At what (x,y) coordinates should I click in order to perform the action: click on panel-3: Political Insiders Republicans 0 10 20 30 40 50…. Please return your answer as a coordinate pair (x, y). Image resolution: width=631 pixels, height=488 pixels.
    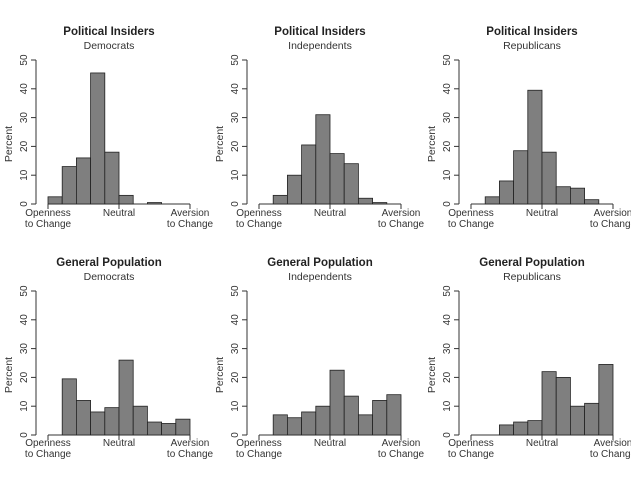
    Looking at the image, I should click on (528, 128).